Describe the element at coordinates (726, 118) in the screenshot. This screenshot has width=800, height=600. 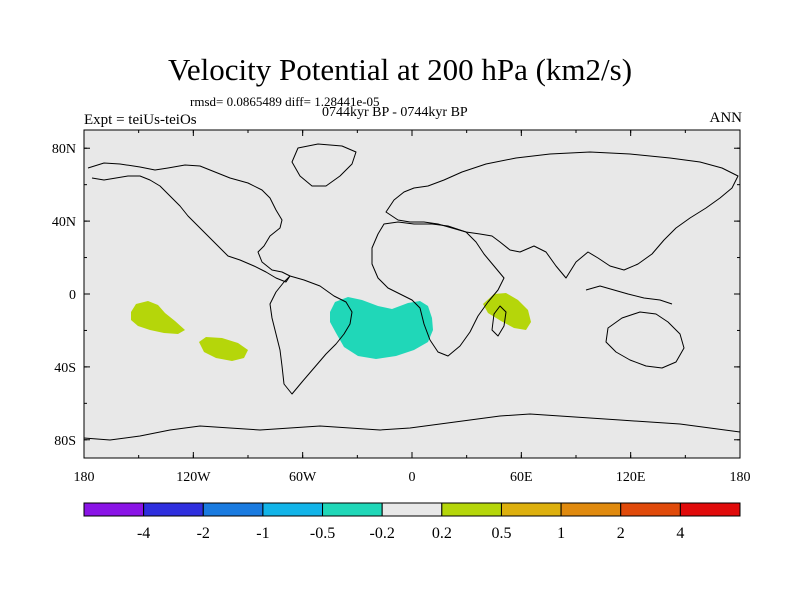
I see `season-label: ANN` at that location.